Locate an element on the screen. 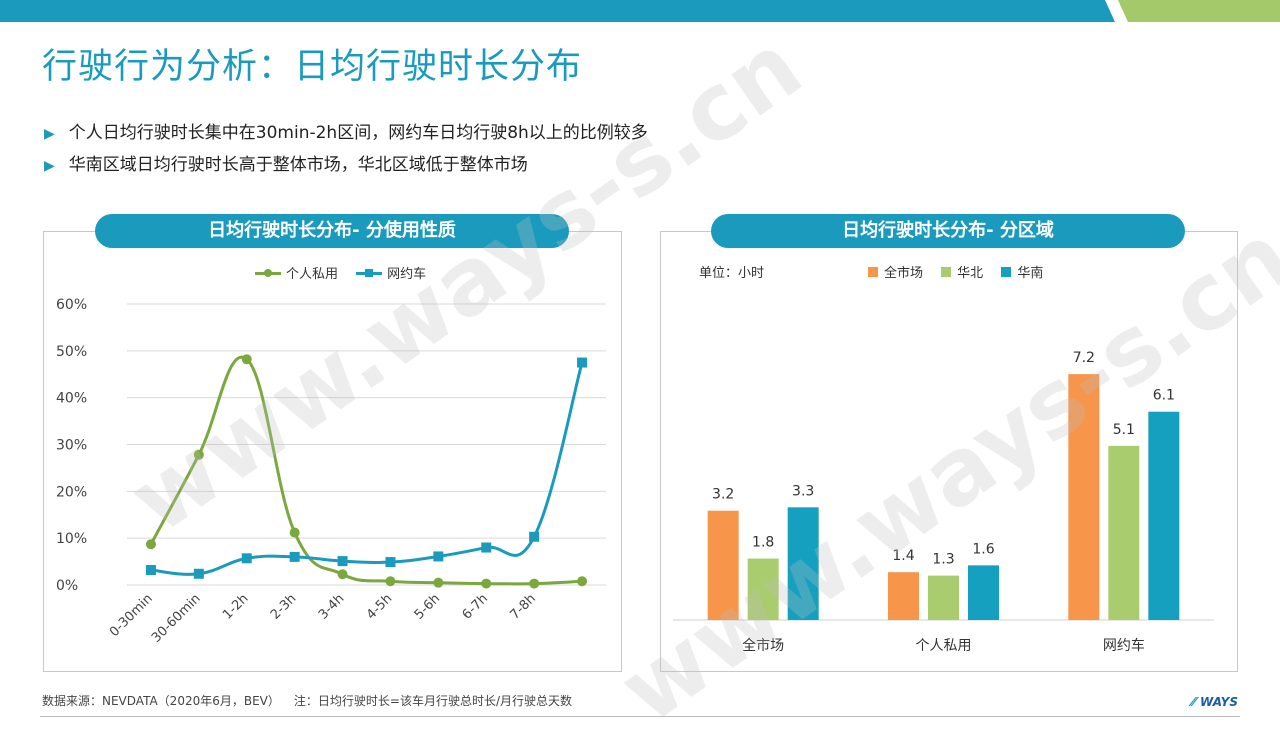 Image resolution: width=1280 pixels, height=744 pixels. x-category-label: 个人私用 is located at coordinates (944, 646).